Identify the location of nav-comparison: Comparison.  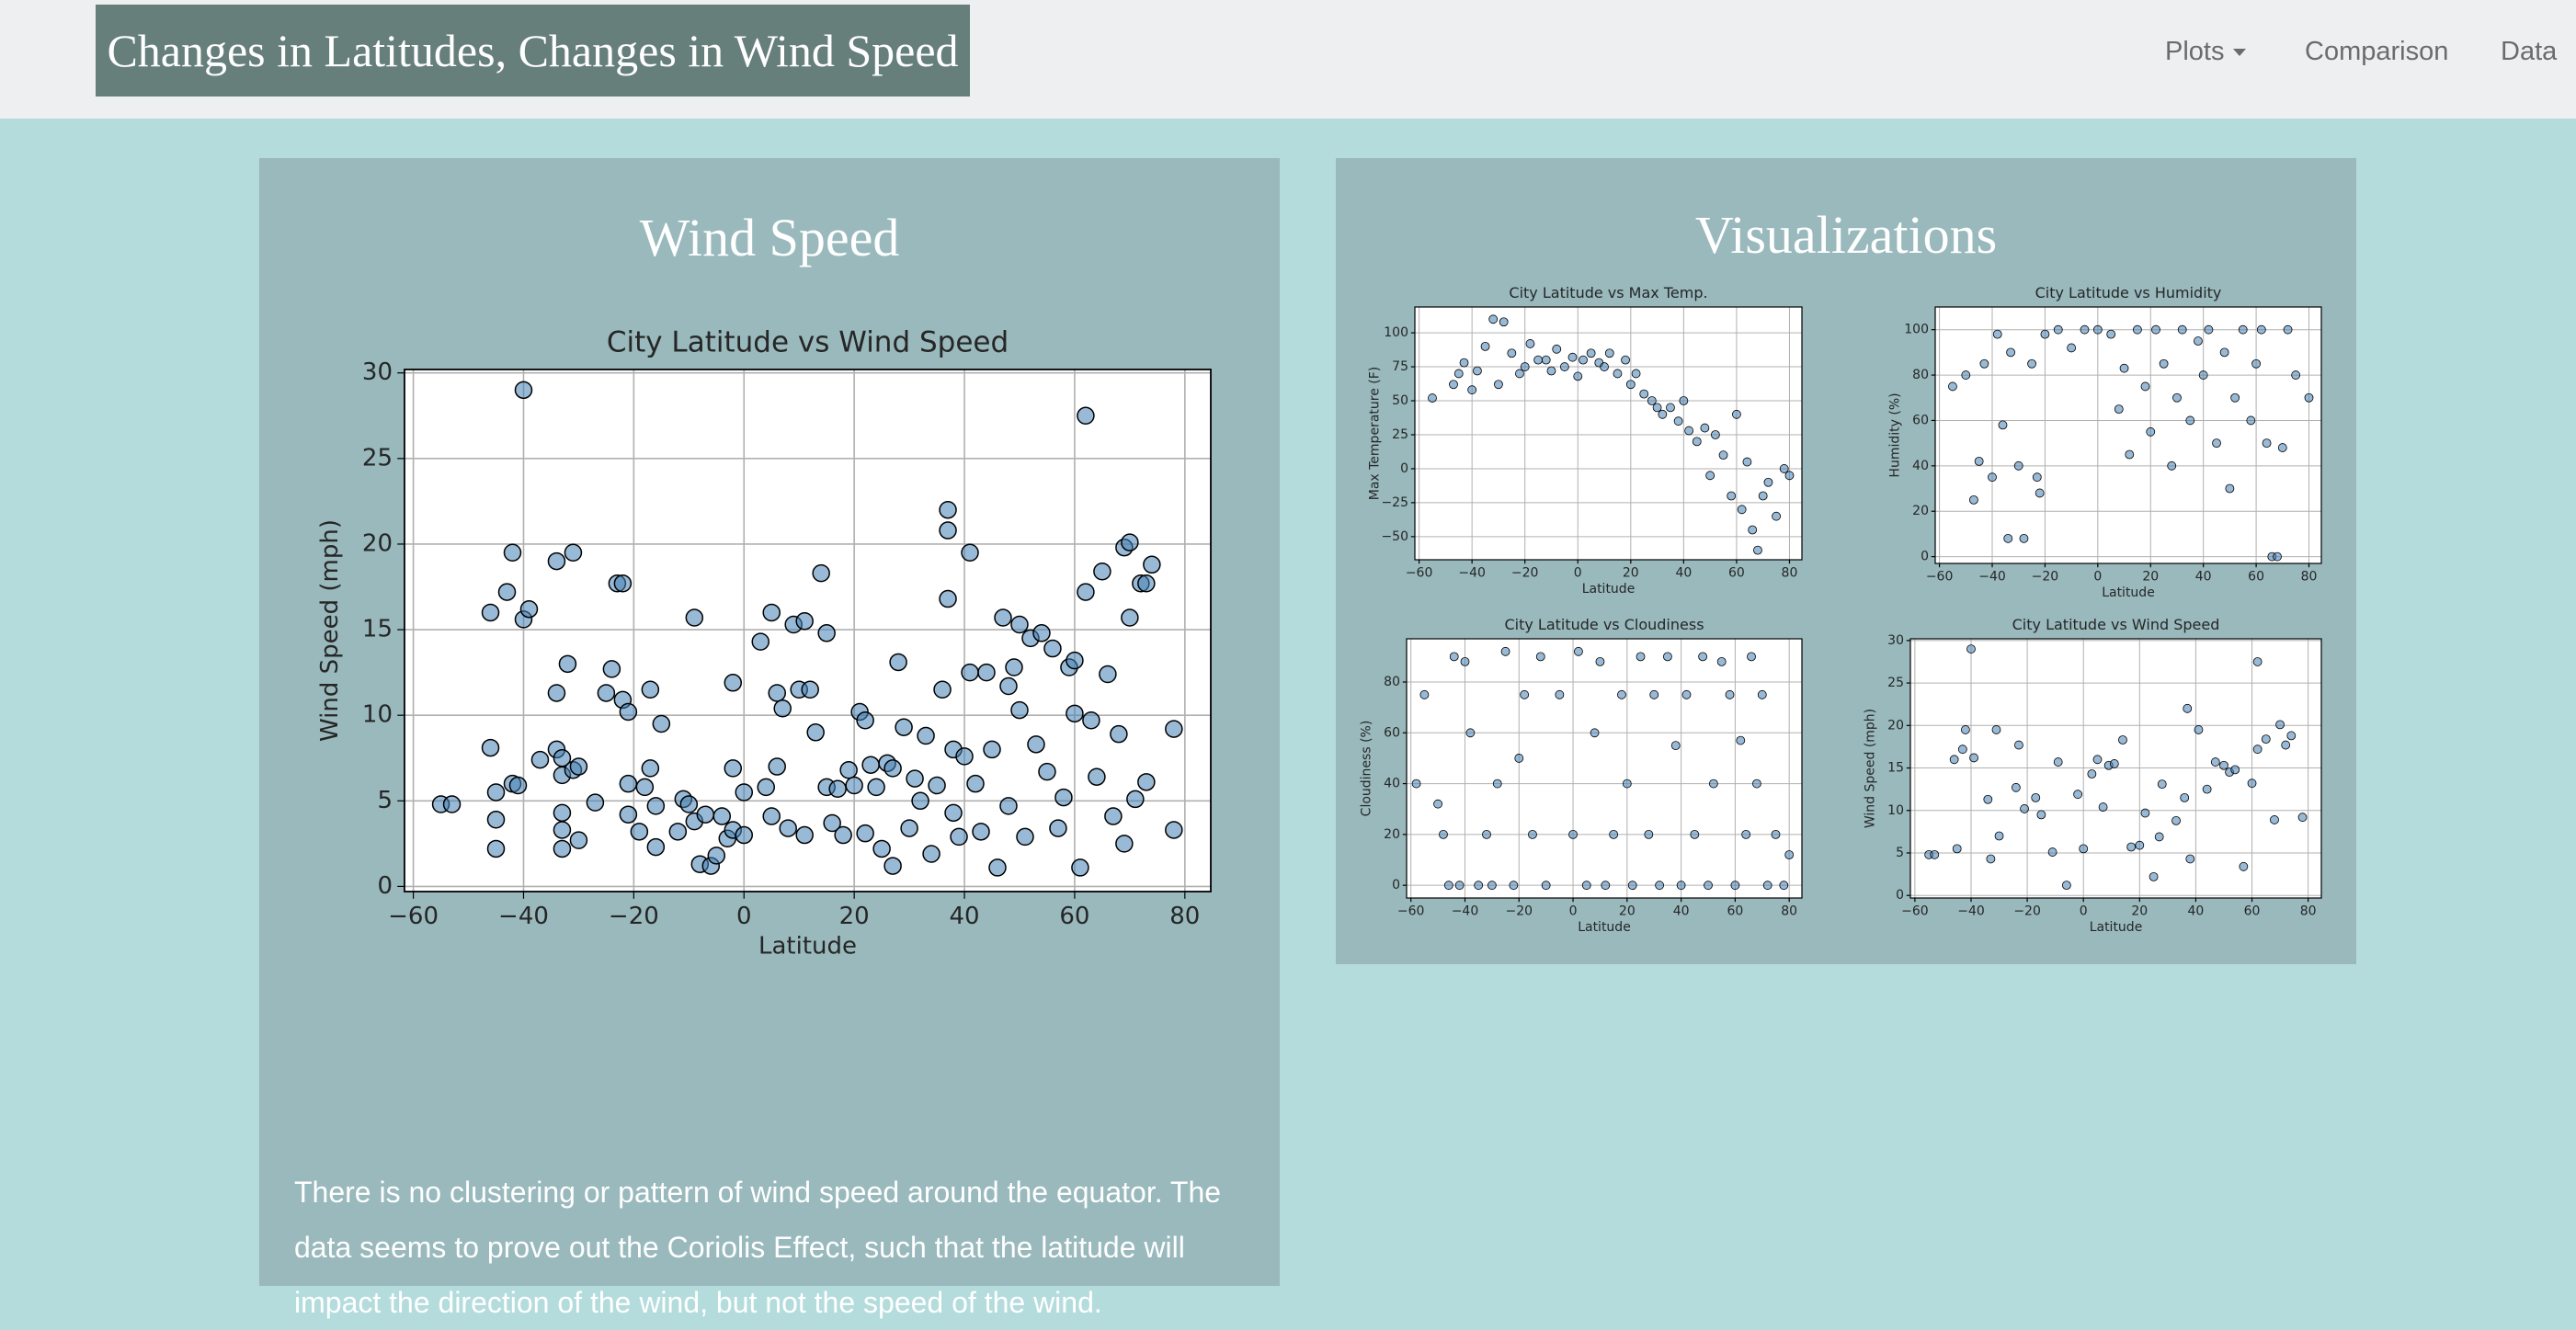
(2377, 51).